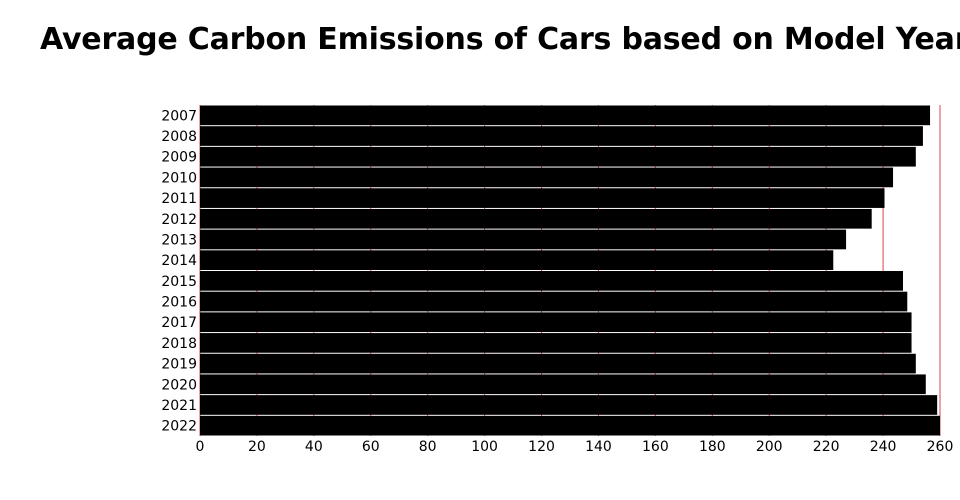  I want to click on x-tick-label: 180, so click(712, 447).